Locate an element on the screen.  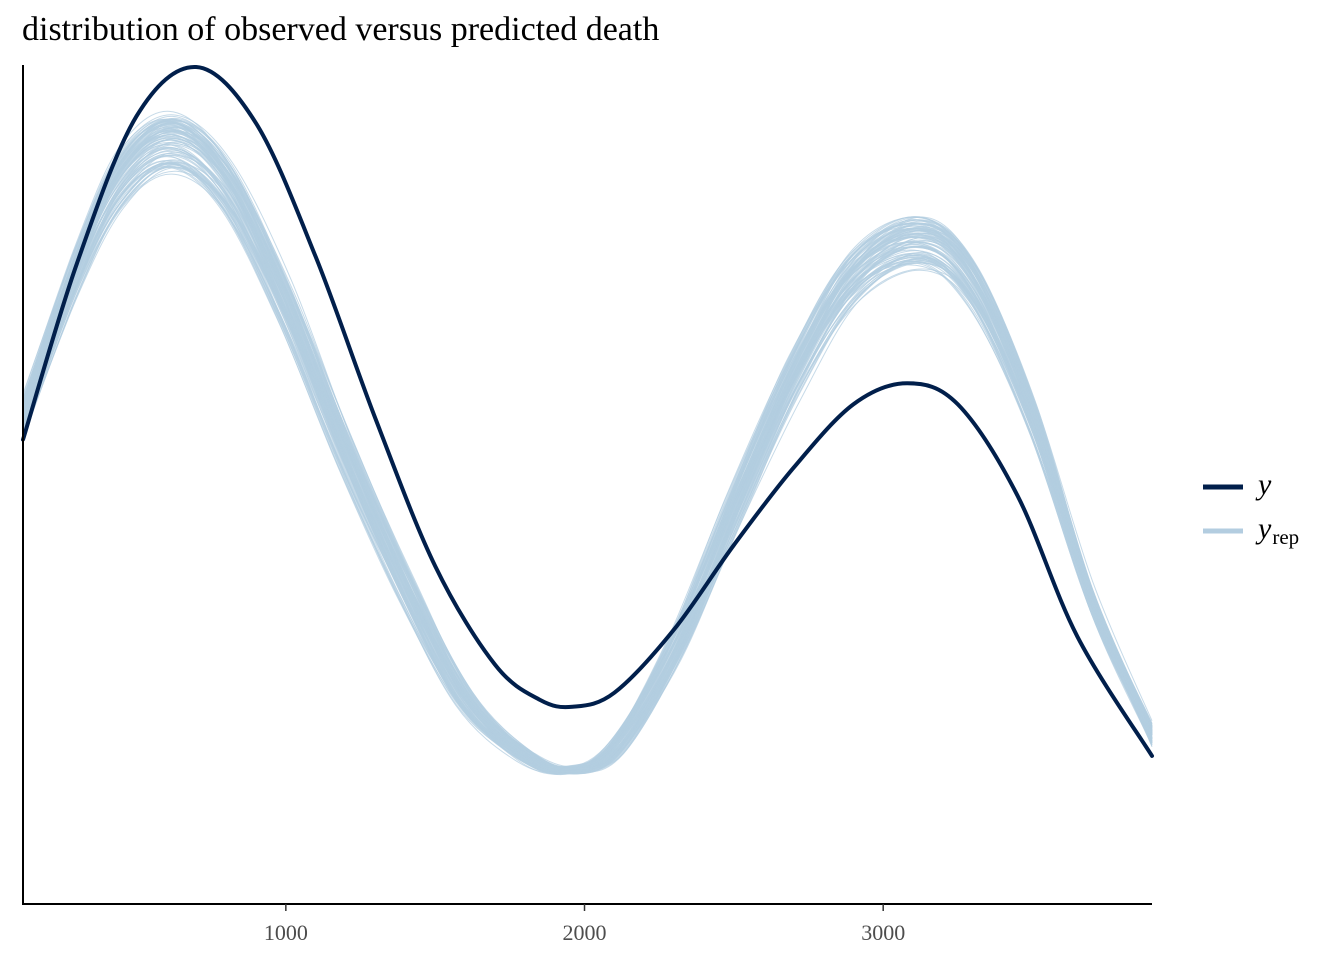
legend-label-yrep: yrep is located at coordinates (1277, 530).